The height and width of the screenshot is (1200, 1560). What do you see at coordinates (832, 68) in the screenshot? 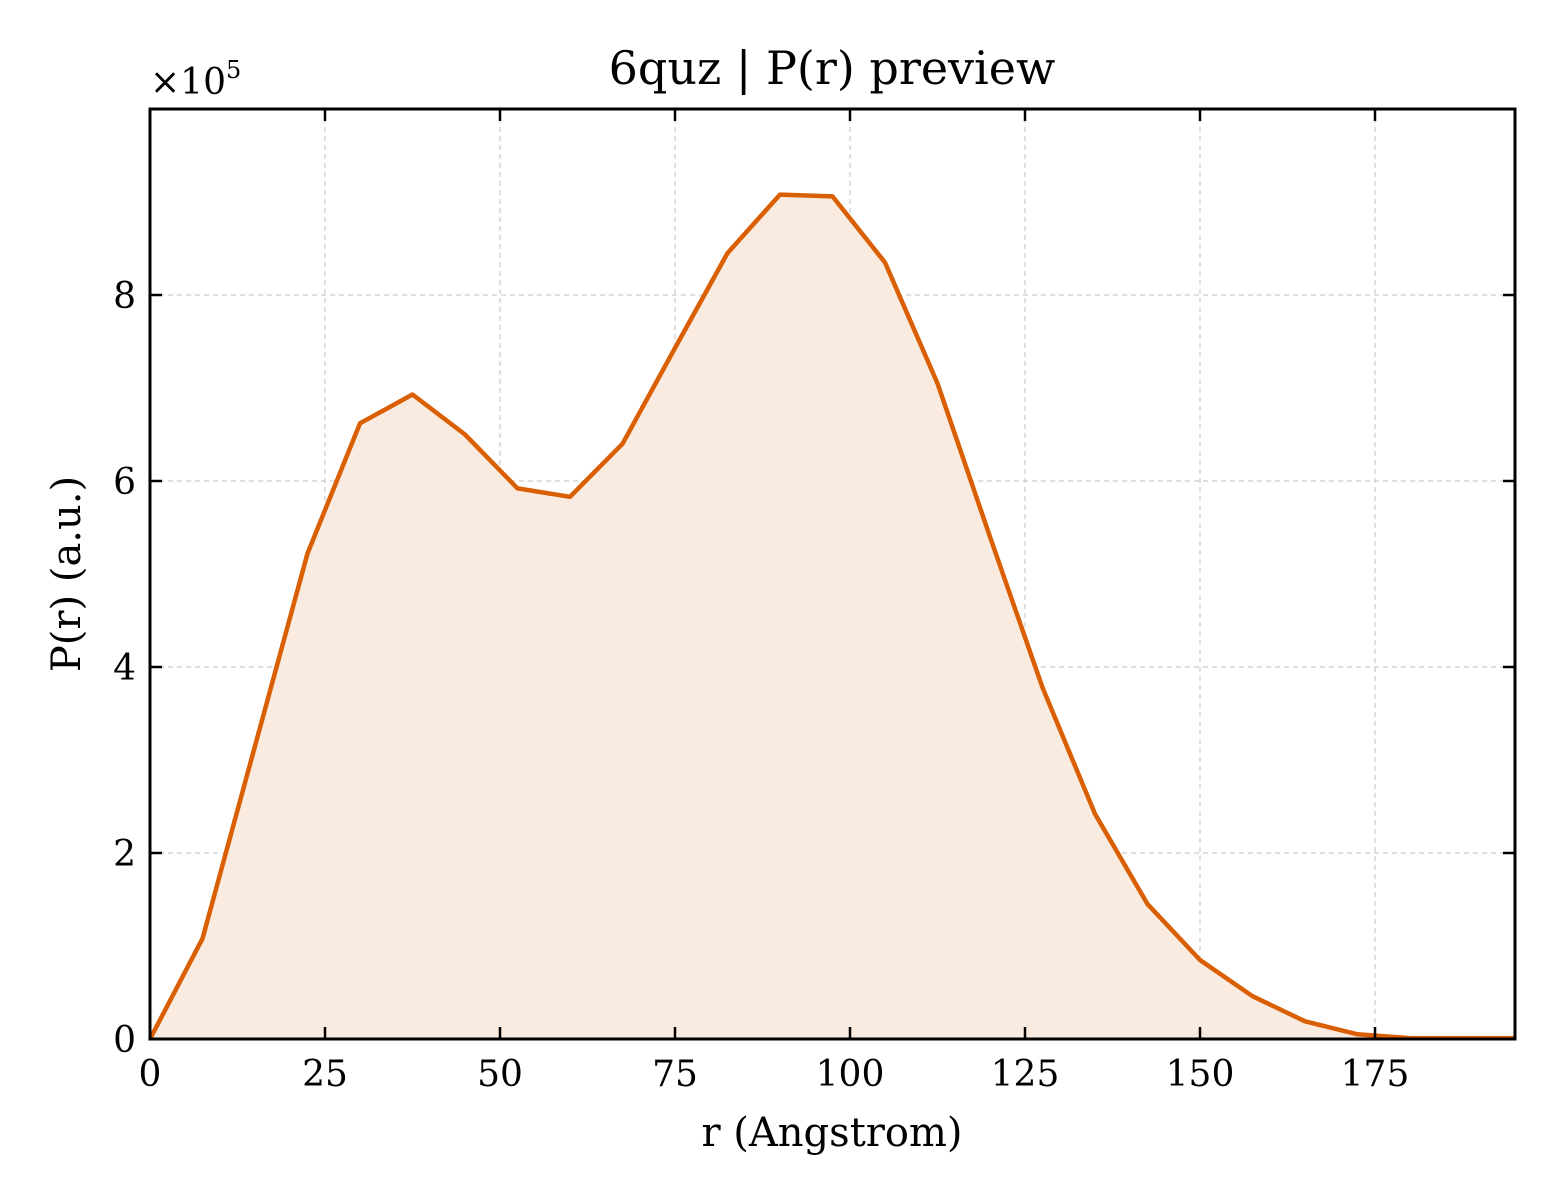
I see `chart-title: 6quz | P(r) preview` at bounding box center [832, 68].